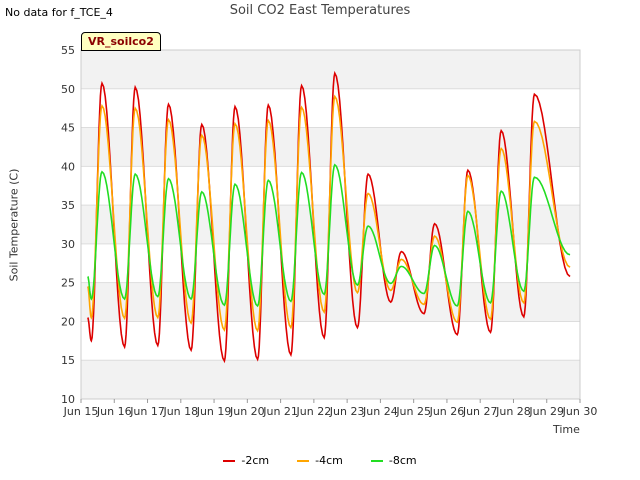 This screenshot has height=480, width=640. I want to click on legend-swatch-8cm, so click(376, 460).